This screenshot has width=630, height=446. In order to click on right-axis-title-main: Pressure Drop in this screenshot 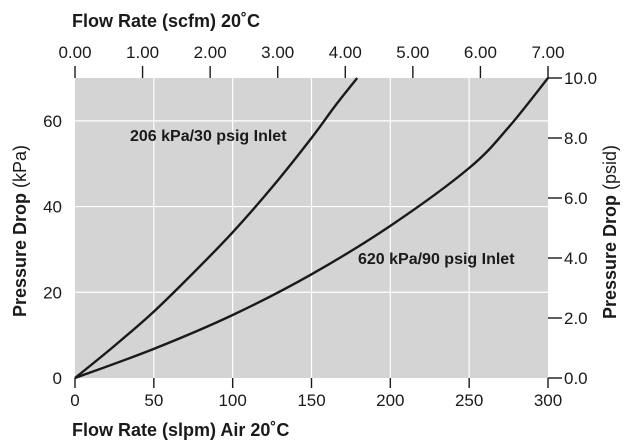, I will do `click(610, 257)`.